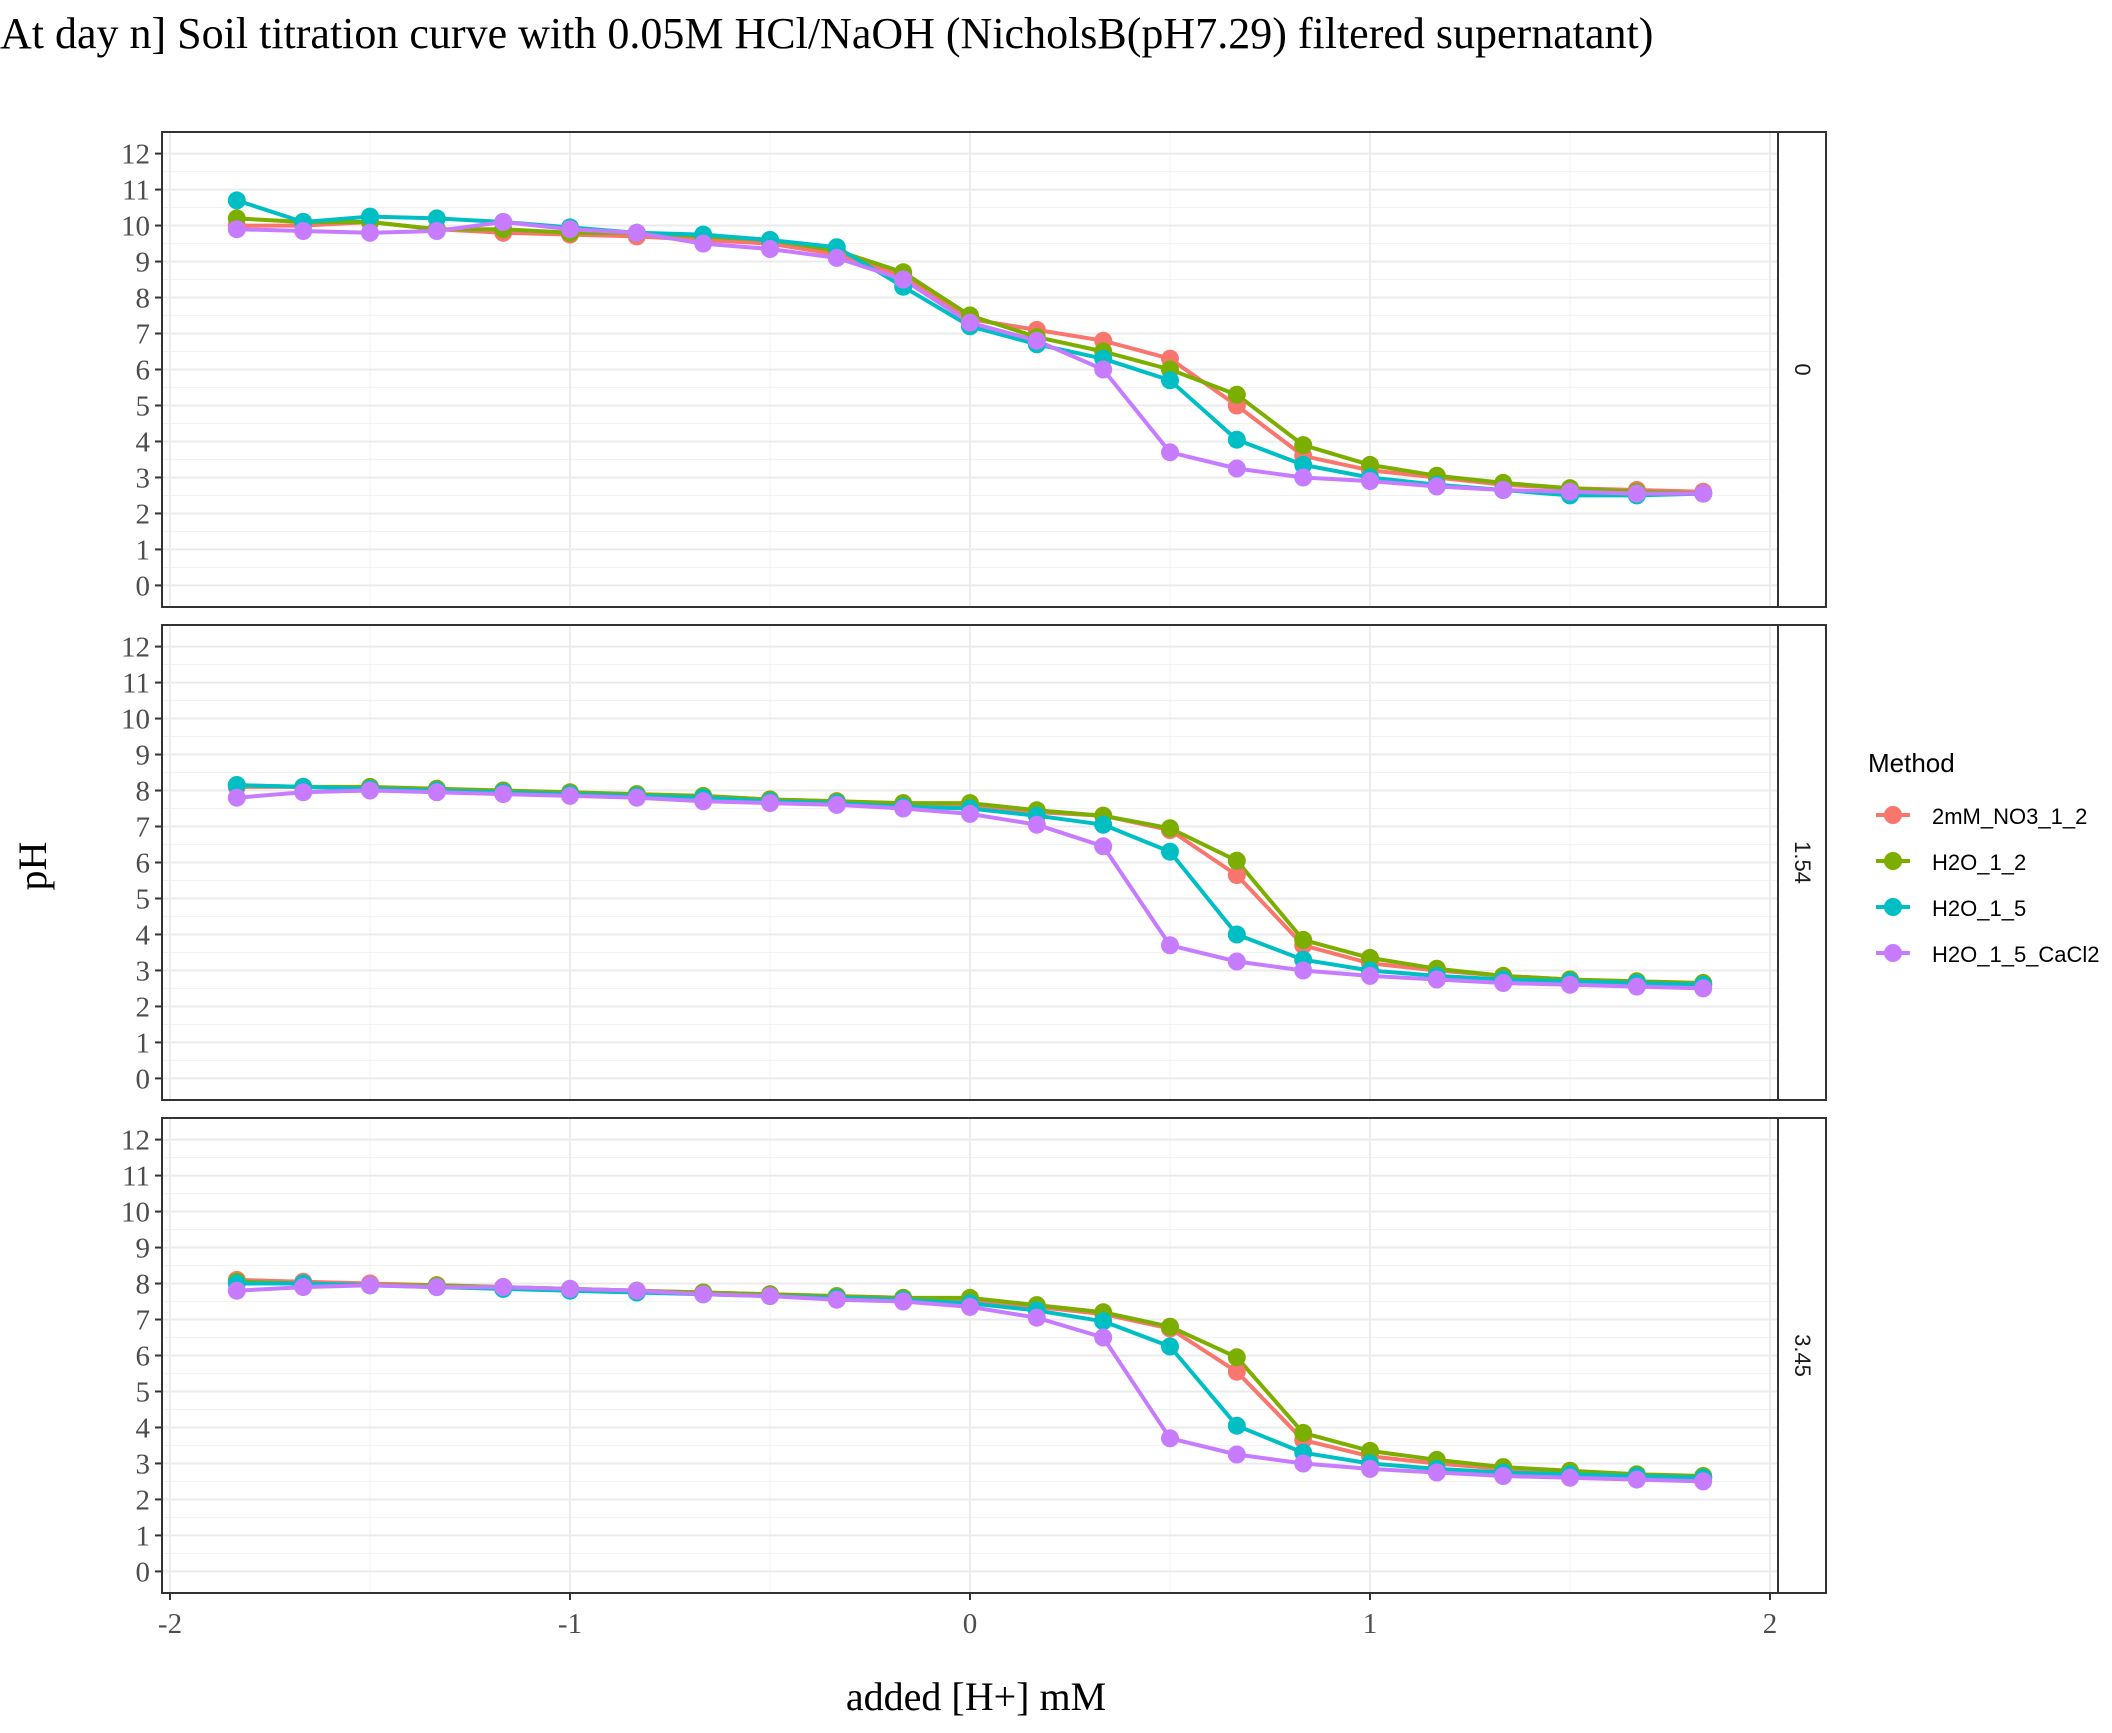 This screenshot has height=1733, width=2112. I want to click on legend-entry-2mm-no3-1-2: 2mM_NO3_1_2, so click(1981, 816).